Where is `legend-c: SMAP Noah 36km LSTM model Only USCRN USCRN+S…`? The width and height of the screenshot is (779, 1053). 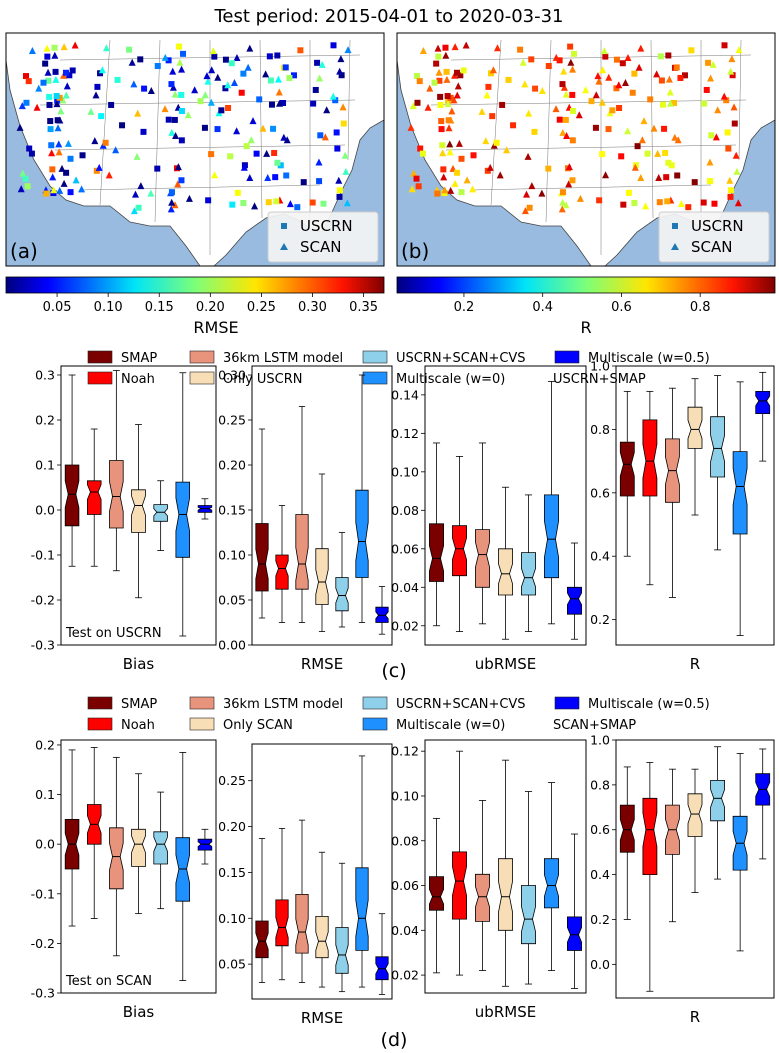 legend-c: SMAP Noah 36km LSTM model Only USCRN USCRN+S… is located at coordinates (398, 368).